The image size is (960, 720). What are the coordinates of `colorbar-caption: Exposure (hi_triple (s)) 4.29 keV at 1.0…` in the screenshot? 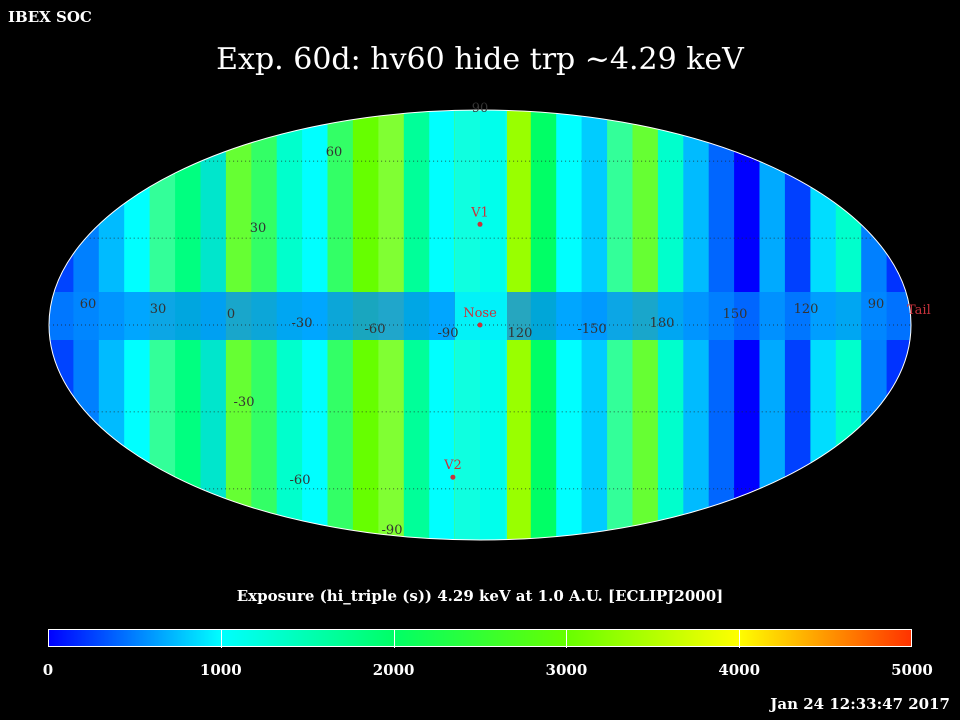 It's located at (480, 596).